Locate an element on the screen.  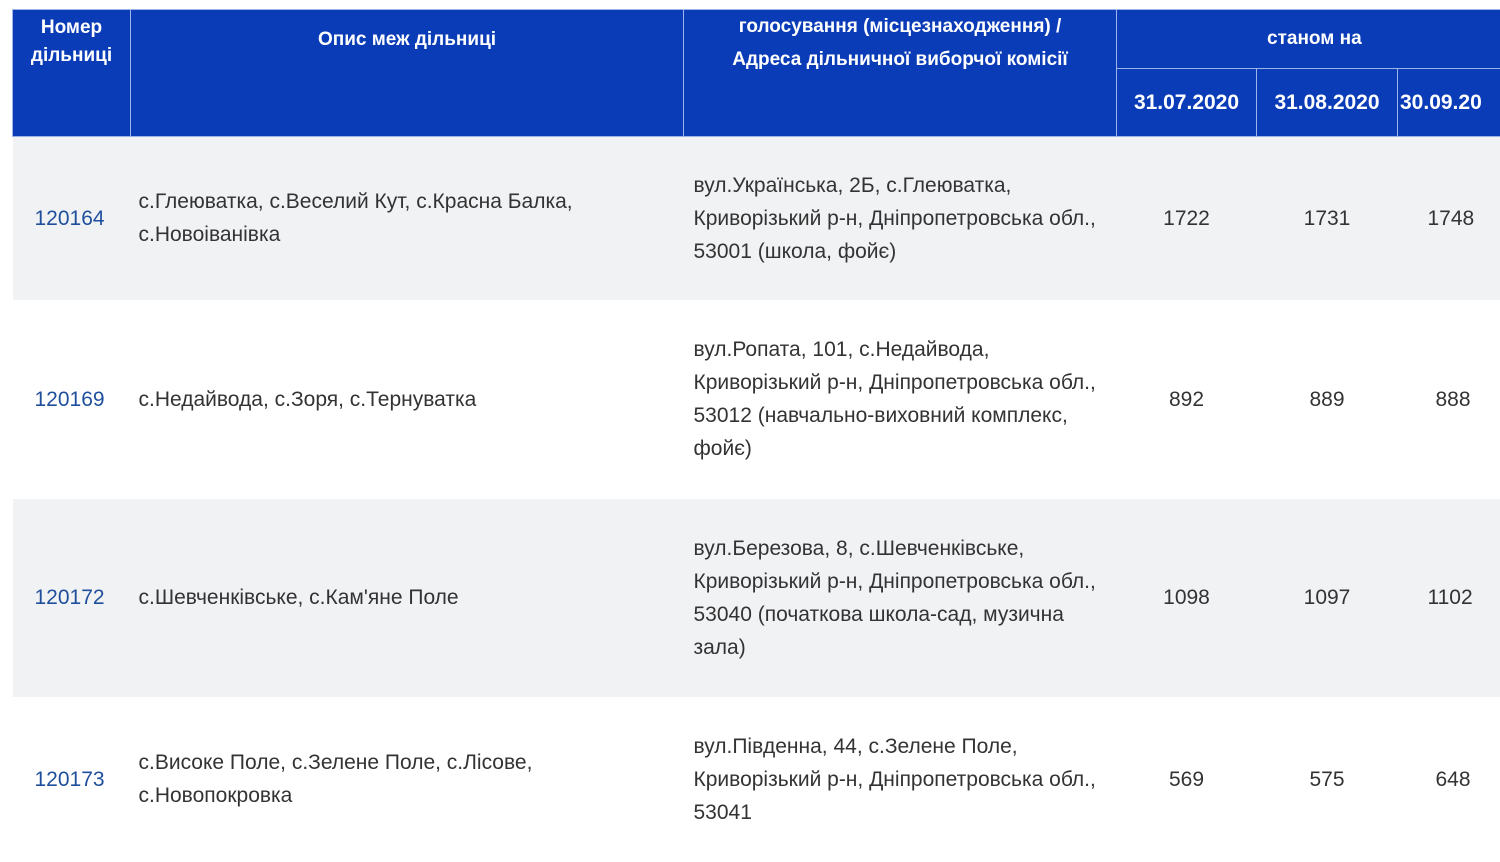
header-description: Опис меж дільниці is located at coordinates (407, 73).